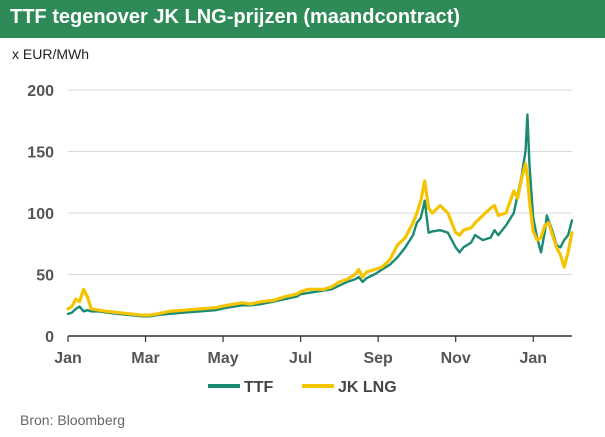 This screenshot has width=605, height=437. I want to click on legend-label-1: JK LNG, so click(367, 387).